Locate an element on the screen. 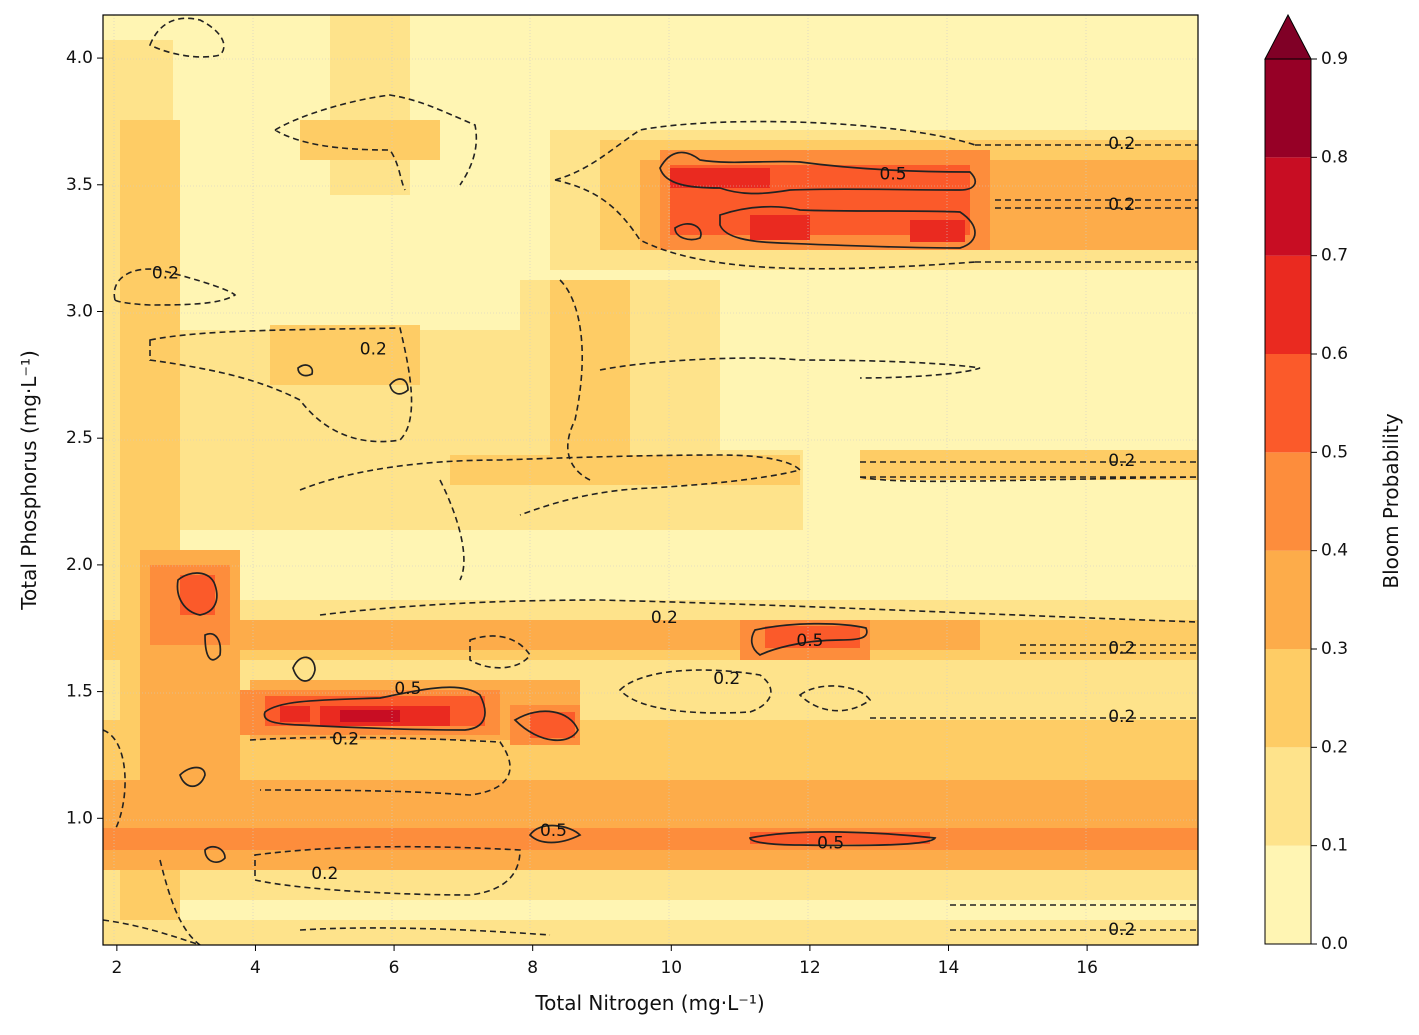 This screenshot has height=1035, width=1419. y-tick-label: 4.0 is located at coordinates (79, 58).